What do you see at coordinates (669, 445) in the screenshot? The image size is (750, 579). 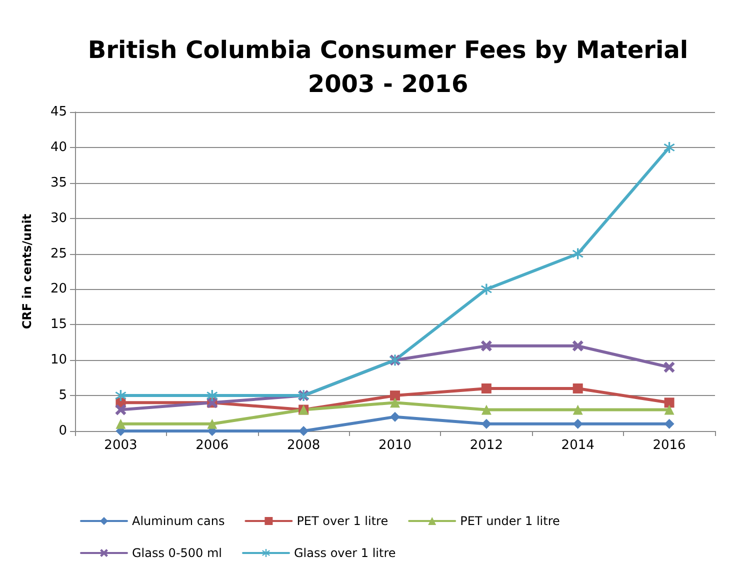 I see `x-tick-label: 2016` at bounding box center [669, 445].